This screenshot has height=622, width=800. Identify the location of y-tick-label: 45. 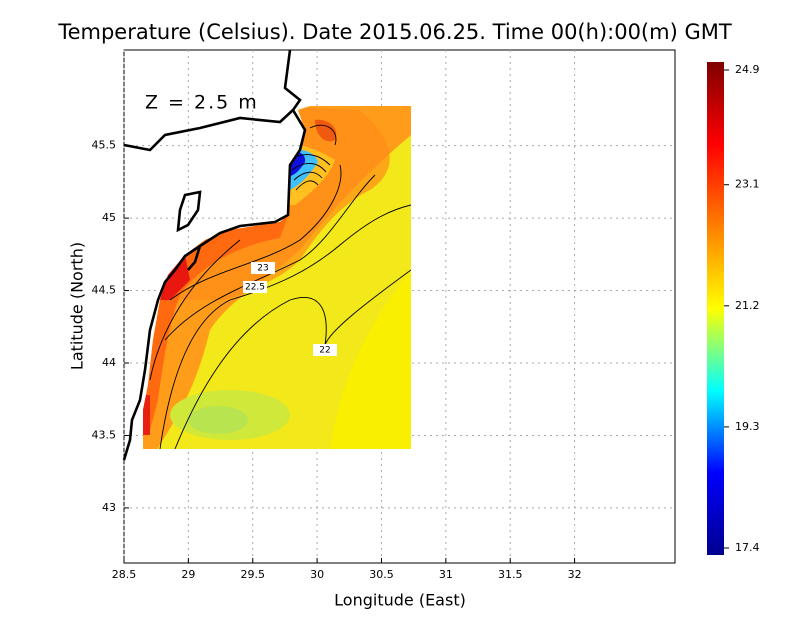
(109, 217).